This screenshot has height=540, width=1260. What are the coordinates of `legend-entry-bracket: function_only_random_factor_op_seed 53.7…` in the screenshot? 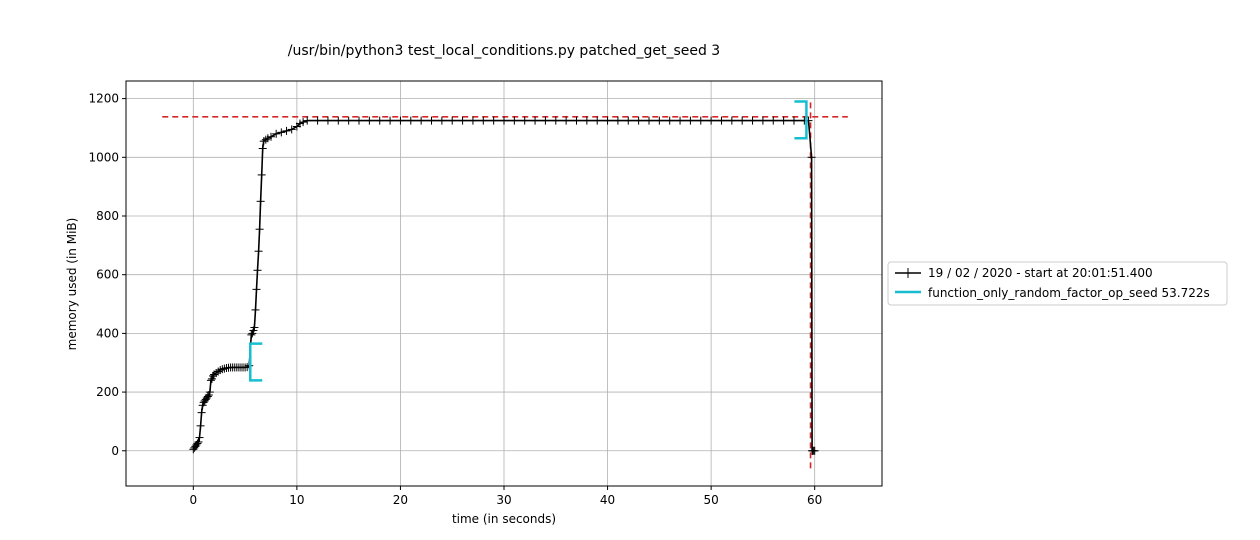 It's located at (1069, 293).